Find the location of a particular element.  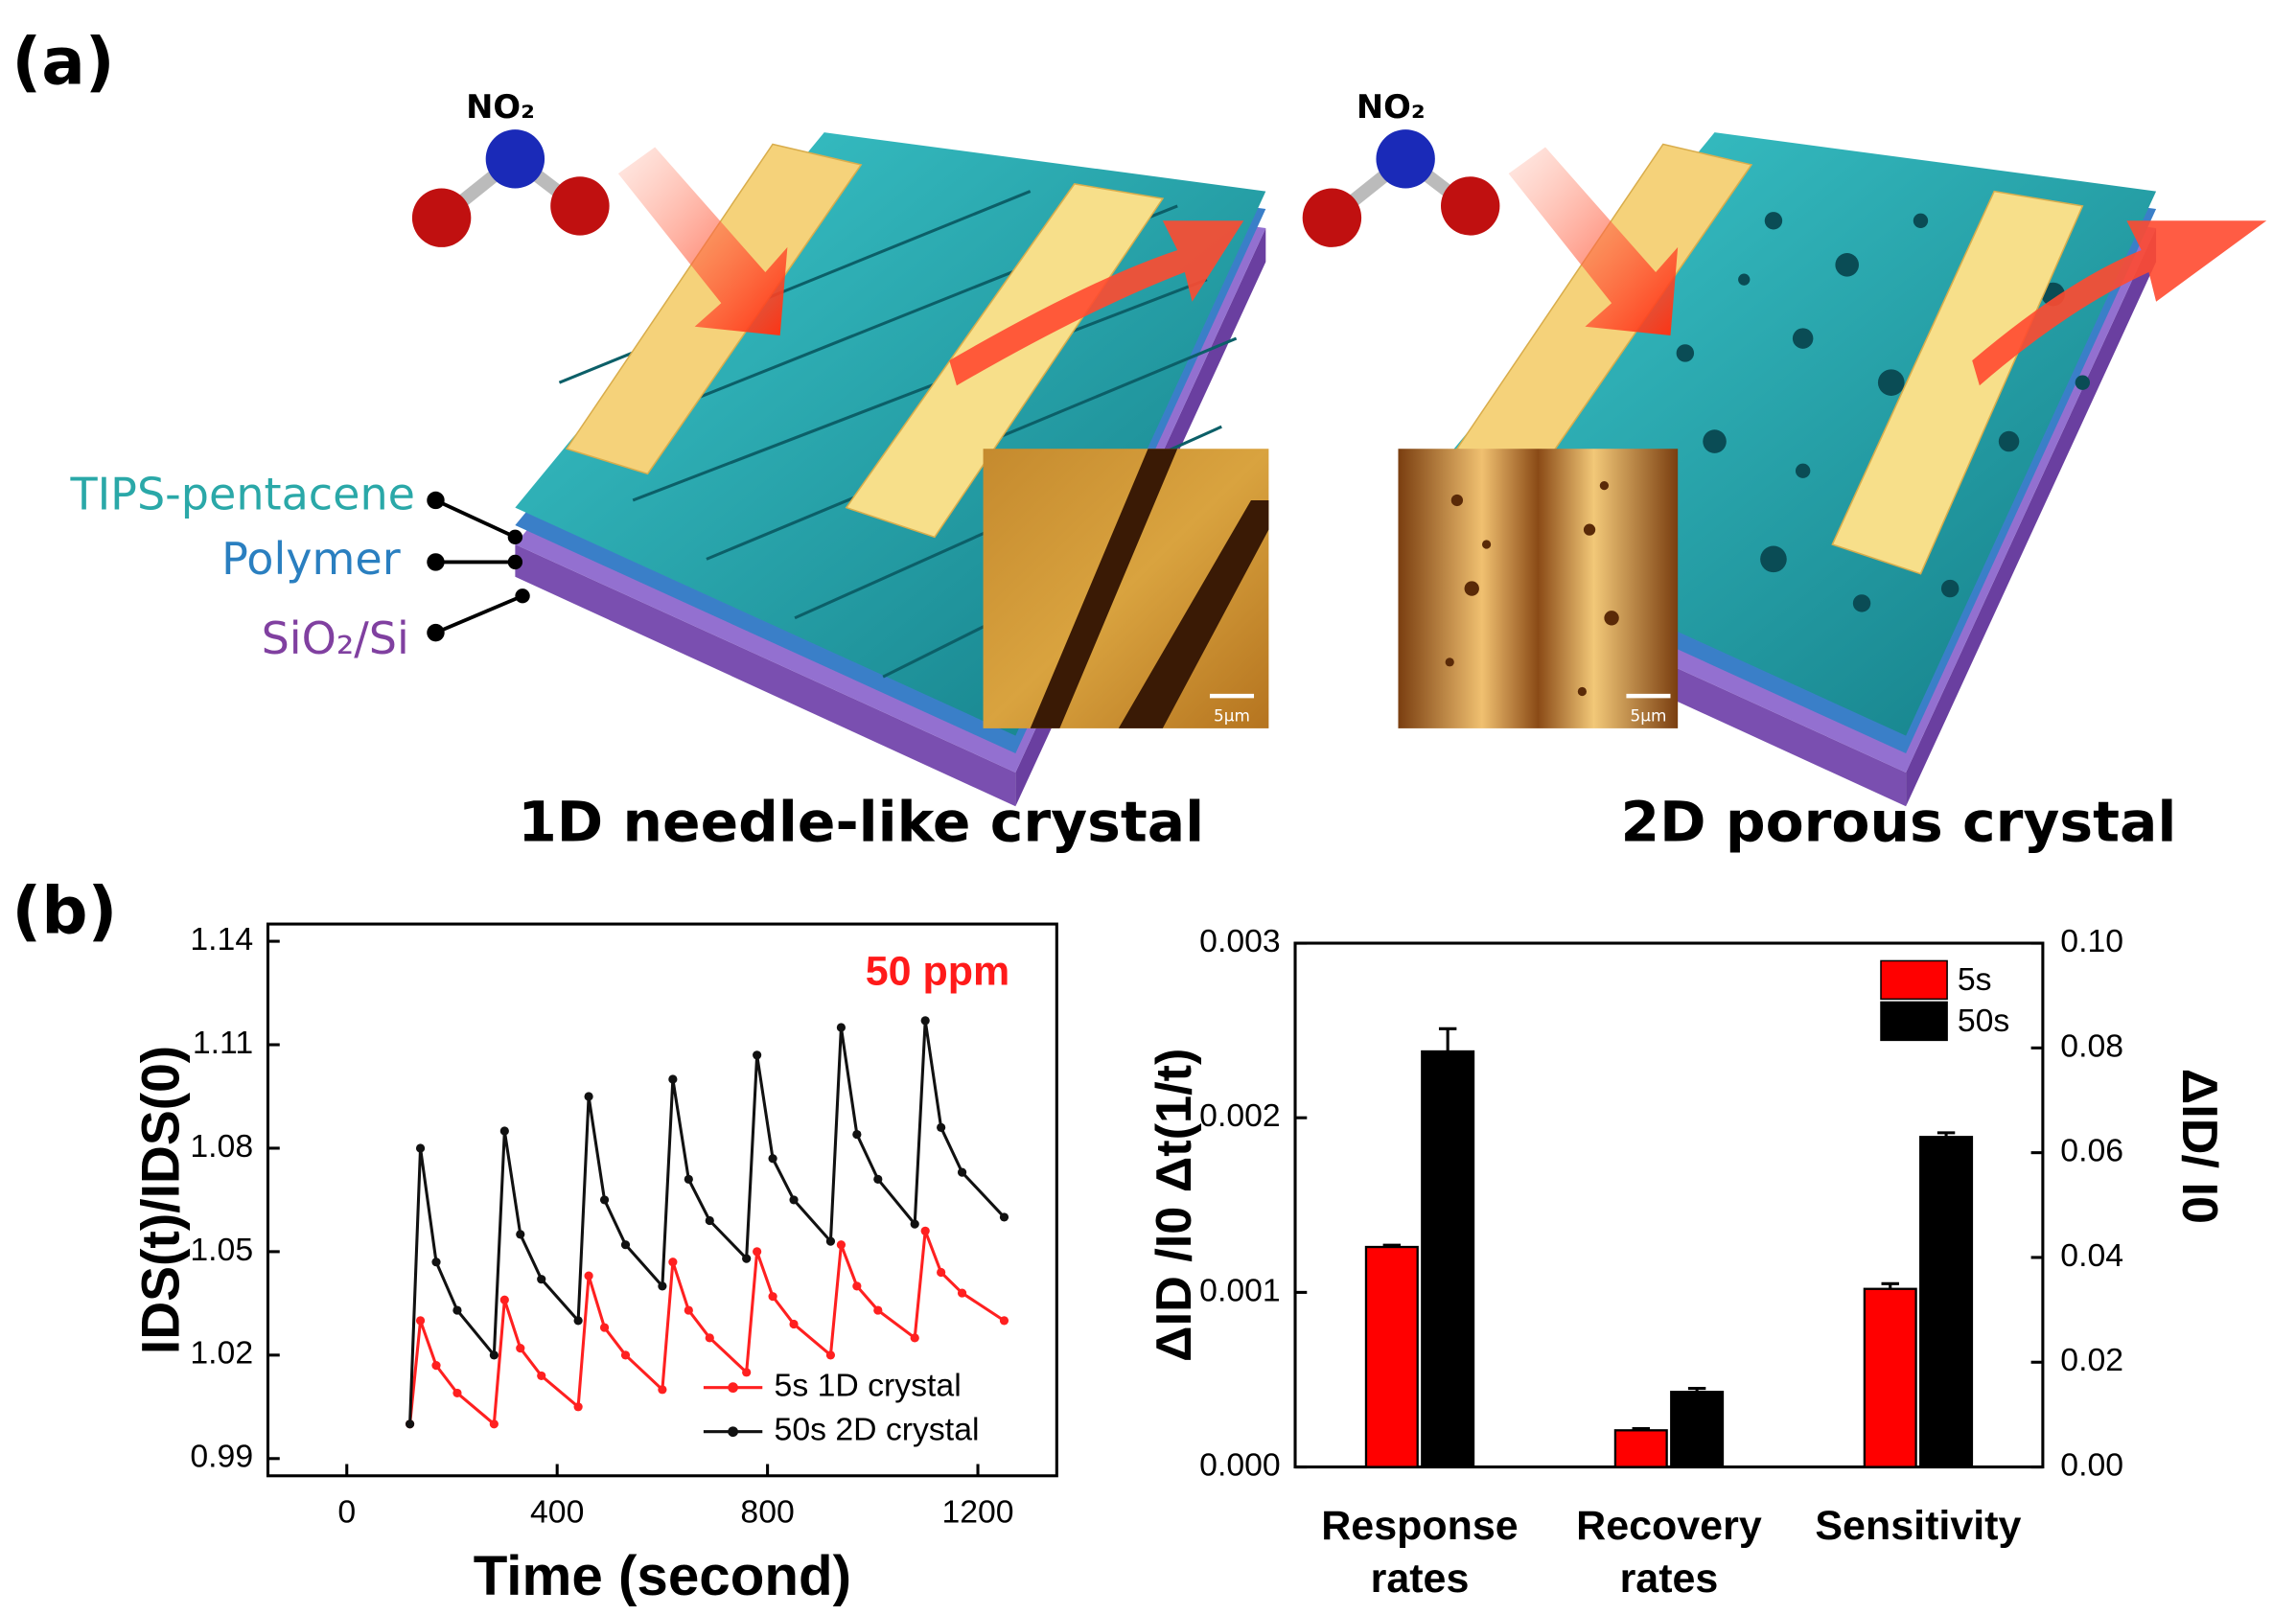

x-tick-label: Sensitivity is located at coordinates (1918, 1525).